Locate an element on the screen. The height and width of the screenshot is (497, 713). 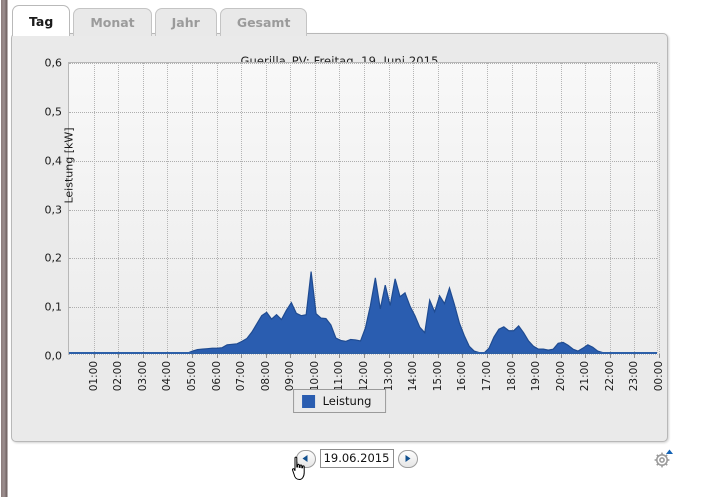
chevron-right-icon is located at coordinates (408, 458).